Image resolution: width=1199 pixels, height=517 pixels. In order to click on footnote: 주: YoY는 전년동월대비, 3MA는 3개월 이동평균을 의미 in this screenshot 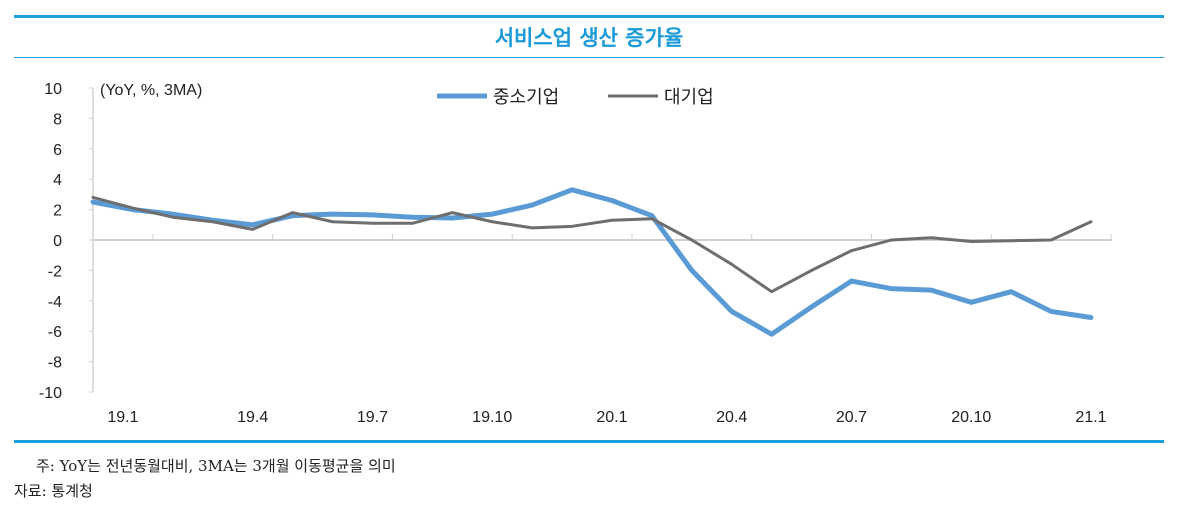, I will do `click(216, 466)`.